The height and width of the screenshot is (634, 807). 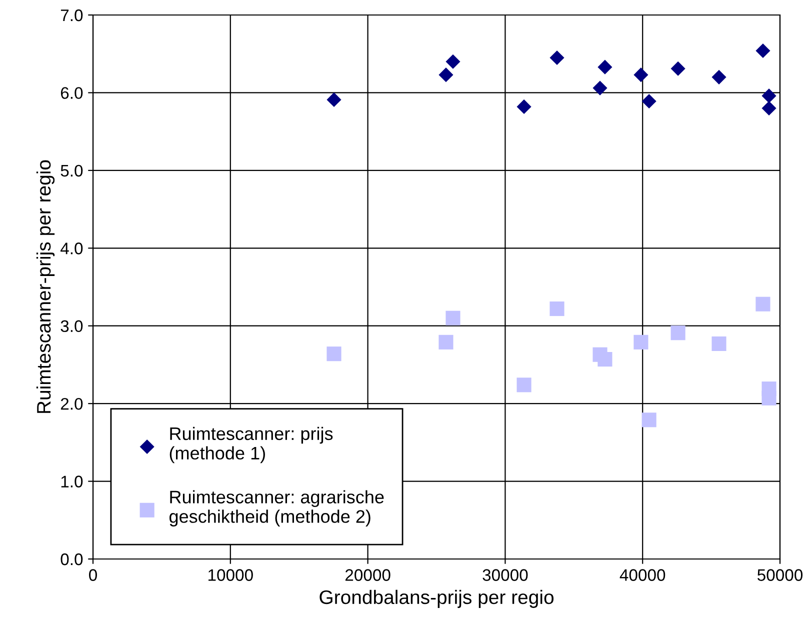 What do you see at coordinates (71, 15) in the screenshot?
I see `y-tick-label: 7.0` at bounding box center [71, 15].